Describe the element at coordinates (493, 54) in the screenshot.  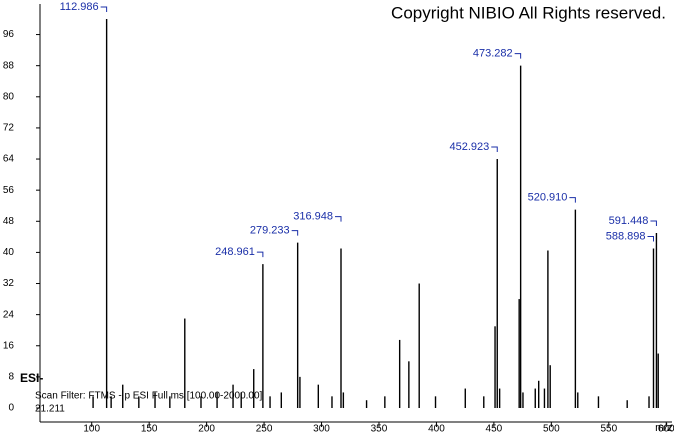
I see `peak-label: 473.282` at that location.